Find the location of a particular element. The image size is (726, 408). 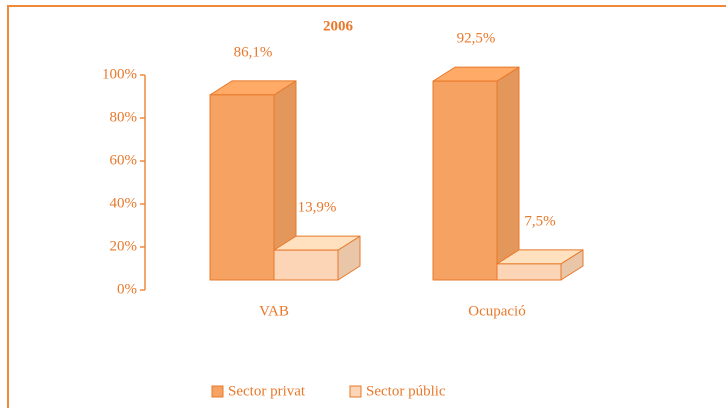

x-tick-label: VAB is located at coordinates (274, 311).